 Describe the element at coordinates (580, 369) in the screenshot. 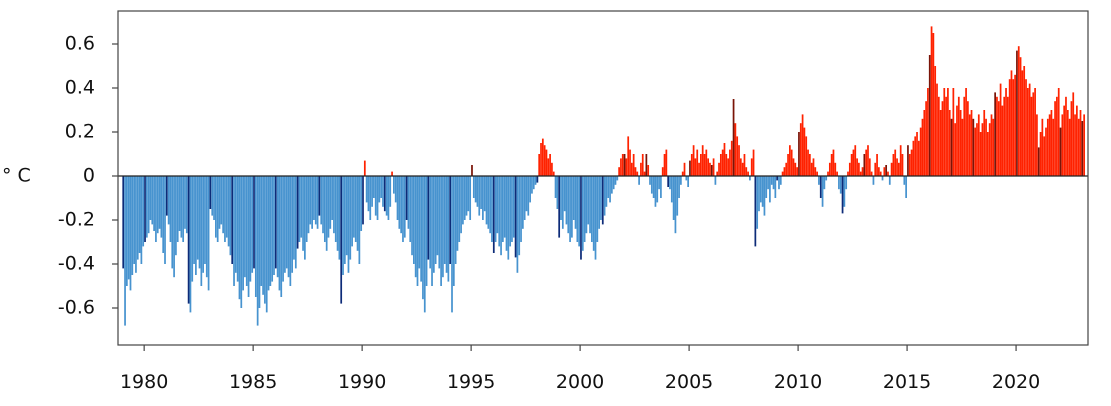

I see `x-axis: 1980 1985 1990 1995 2000 2005 2010 2015 2020` at that location.